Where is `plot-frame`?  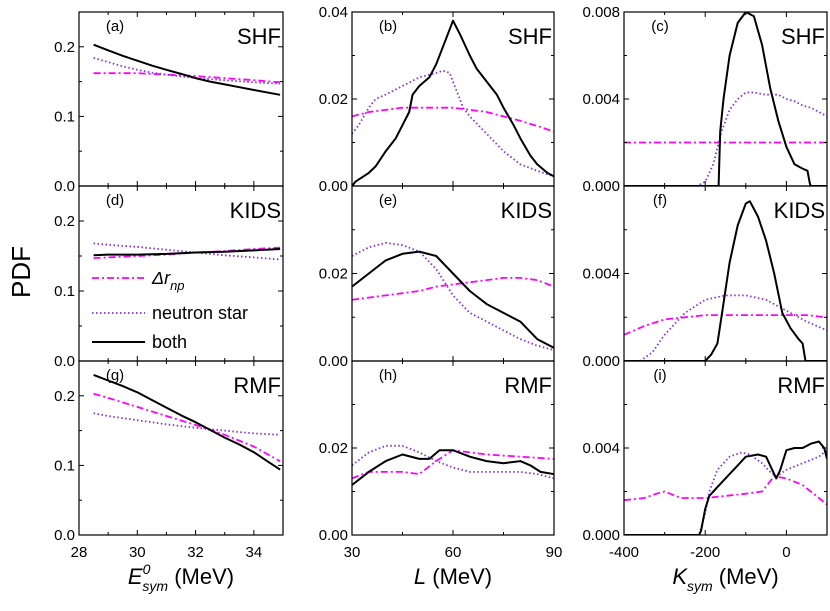 plot-frame is located at coordinates (181, 448).